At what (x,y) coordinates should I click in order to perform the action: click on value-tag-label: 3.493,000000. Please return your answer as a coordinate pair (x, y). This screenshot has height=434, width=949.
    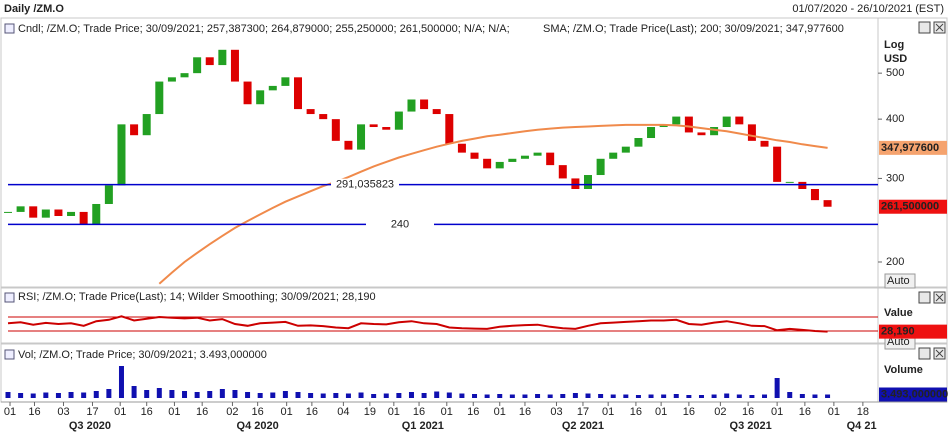
    Looking at the image, I should click on (914, 394).